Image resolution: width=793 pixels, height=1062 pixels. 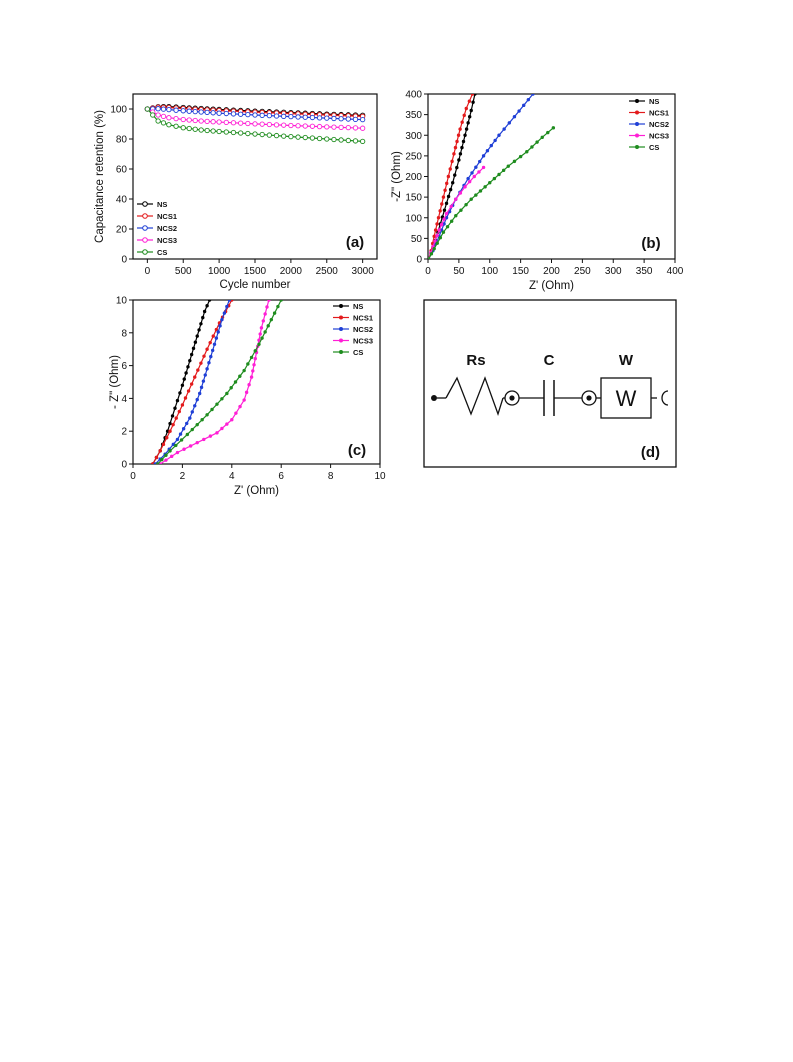 I want to click on x-axis-label: Z' (Ohm), so click(x=256, y=491).